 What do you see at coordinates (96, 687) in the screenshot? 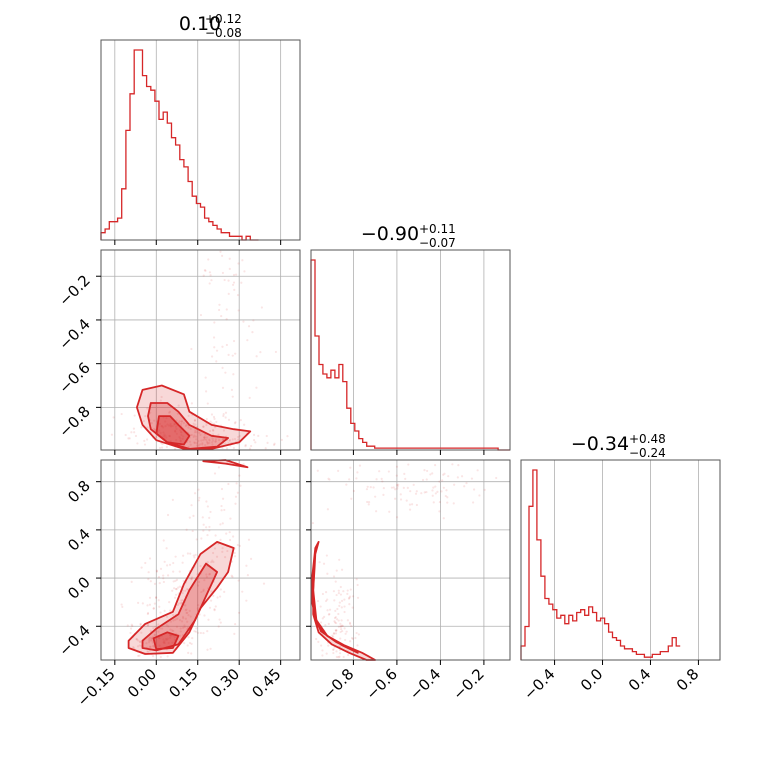
I see `x-tick-label: −0.15` at bounding box center [96, 687].